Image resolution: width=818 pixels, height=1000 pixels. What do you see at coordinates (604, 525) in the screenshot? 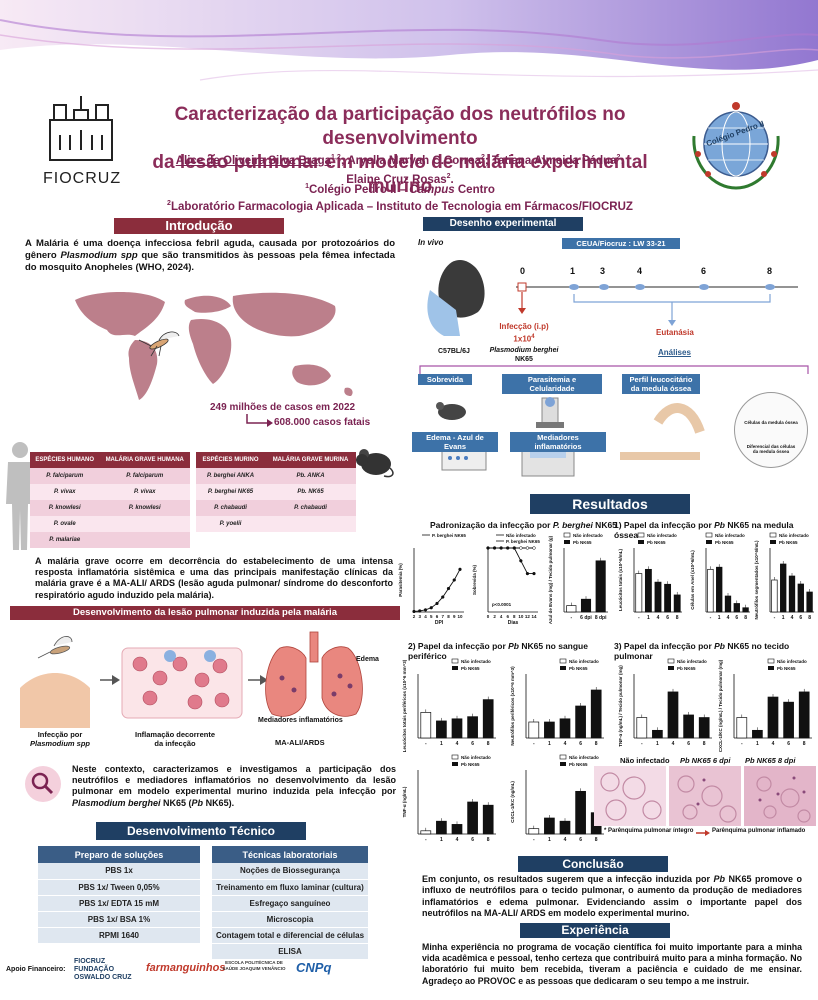
I see `std-title-c: NK65` at bounding box center [604, 525].